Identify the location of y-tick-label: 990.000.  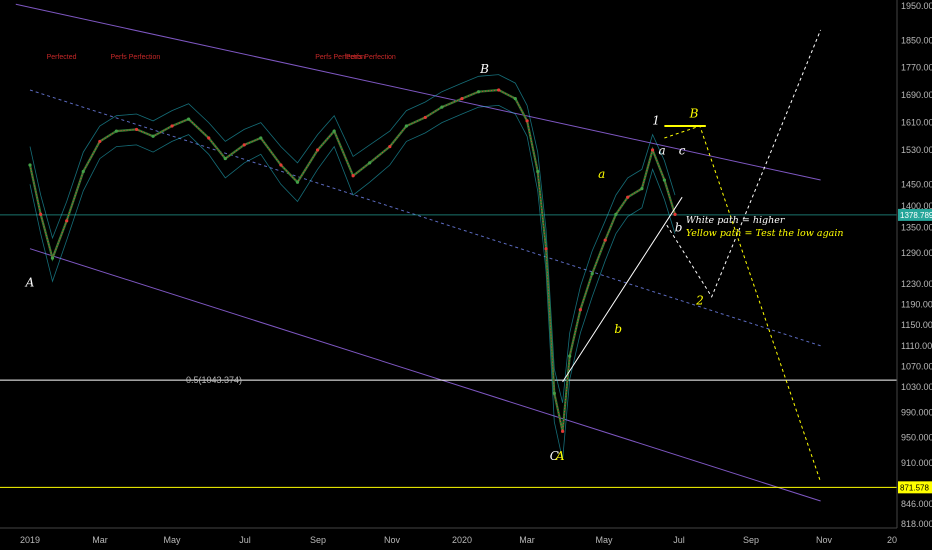
(916, 412).